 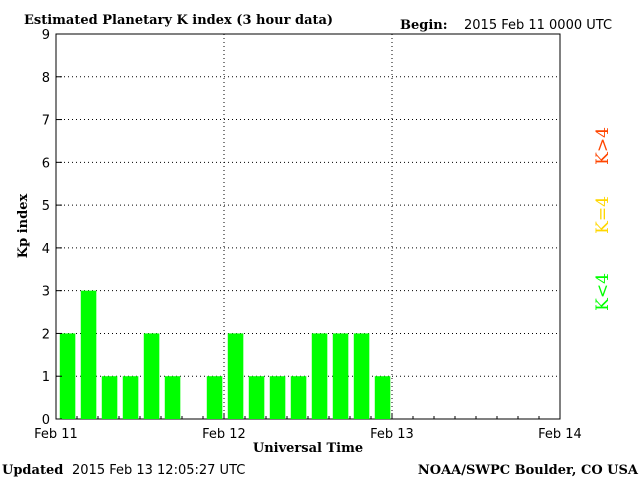 What do you see at coordinates (46, 121) in the screenshot?
I see `y-tick-label: 7` at bounding box center [46, 121].